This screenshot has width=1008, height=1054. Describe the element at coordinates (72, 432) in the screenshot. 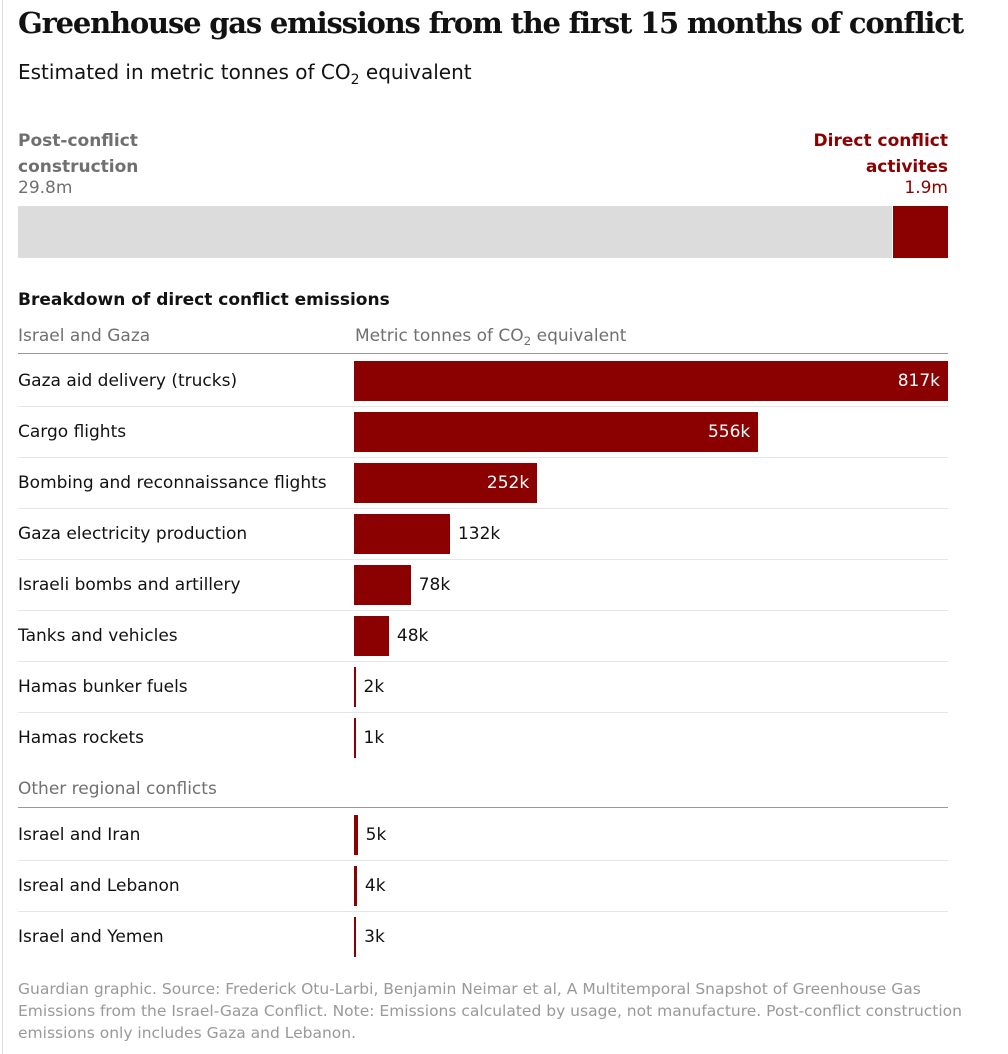

I see `category-label: Cargo flights` at that location.